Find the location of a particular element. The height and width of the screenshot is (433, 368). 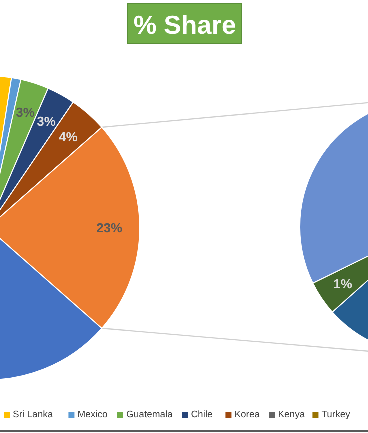

legend-label: Turkey is located at coordinates (336, 415).